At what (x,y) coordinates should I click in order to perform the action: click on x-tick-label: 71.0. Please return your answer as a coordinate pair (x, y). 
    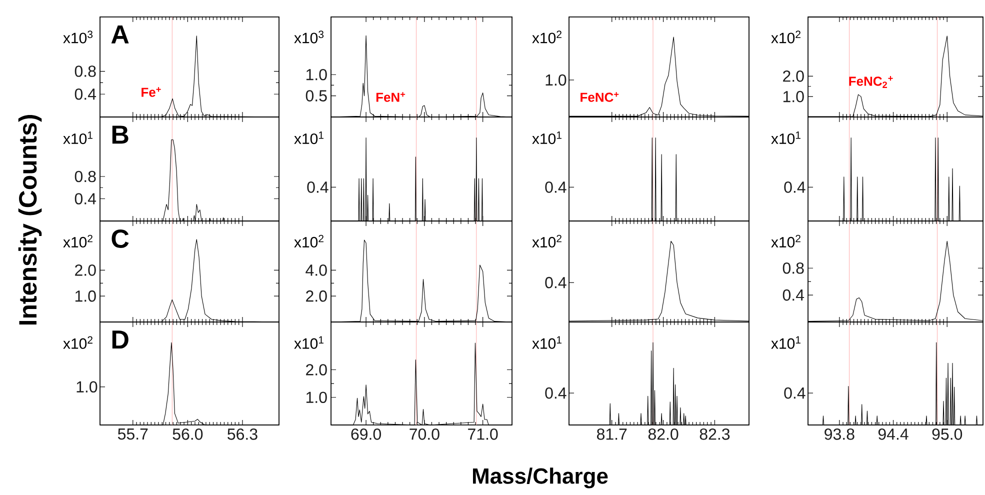
    Looking at the image, I should click on (483, 434).